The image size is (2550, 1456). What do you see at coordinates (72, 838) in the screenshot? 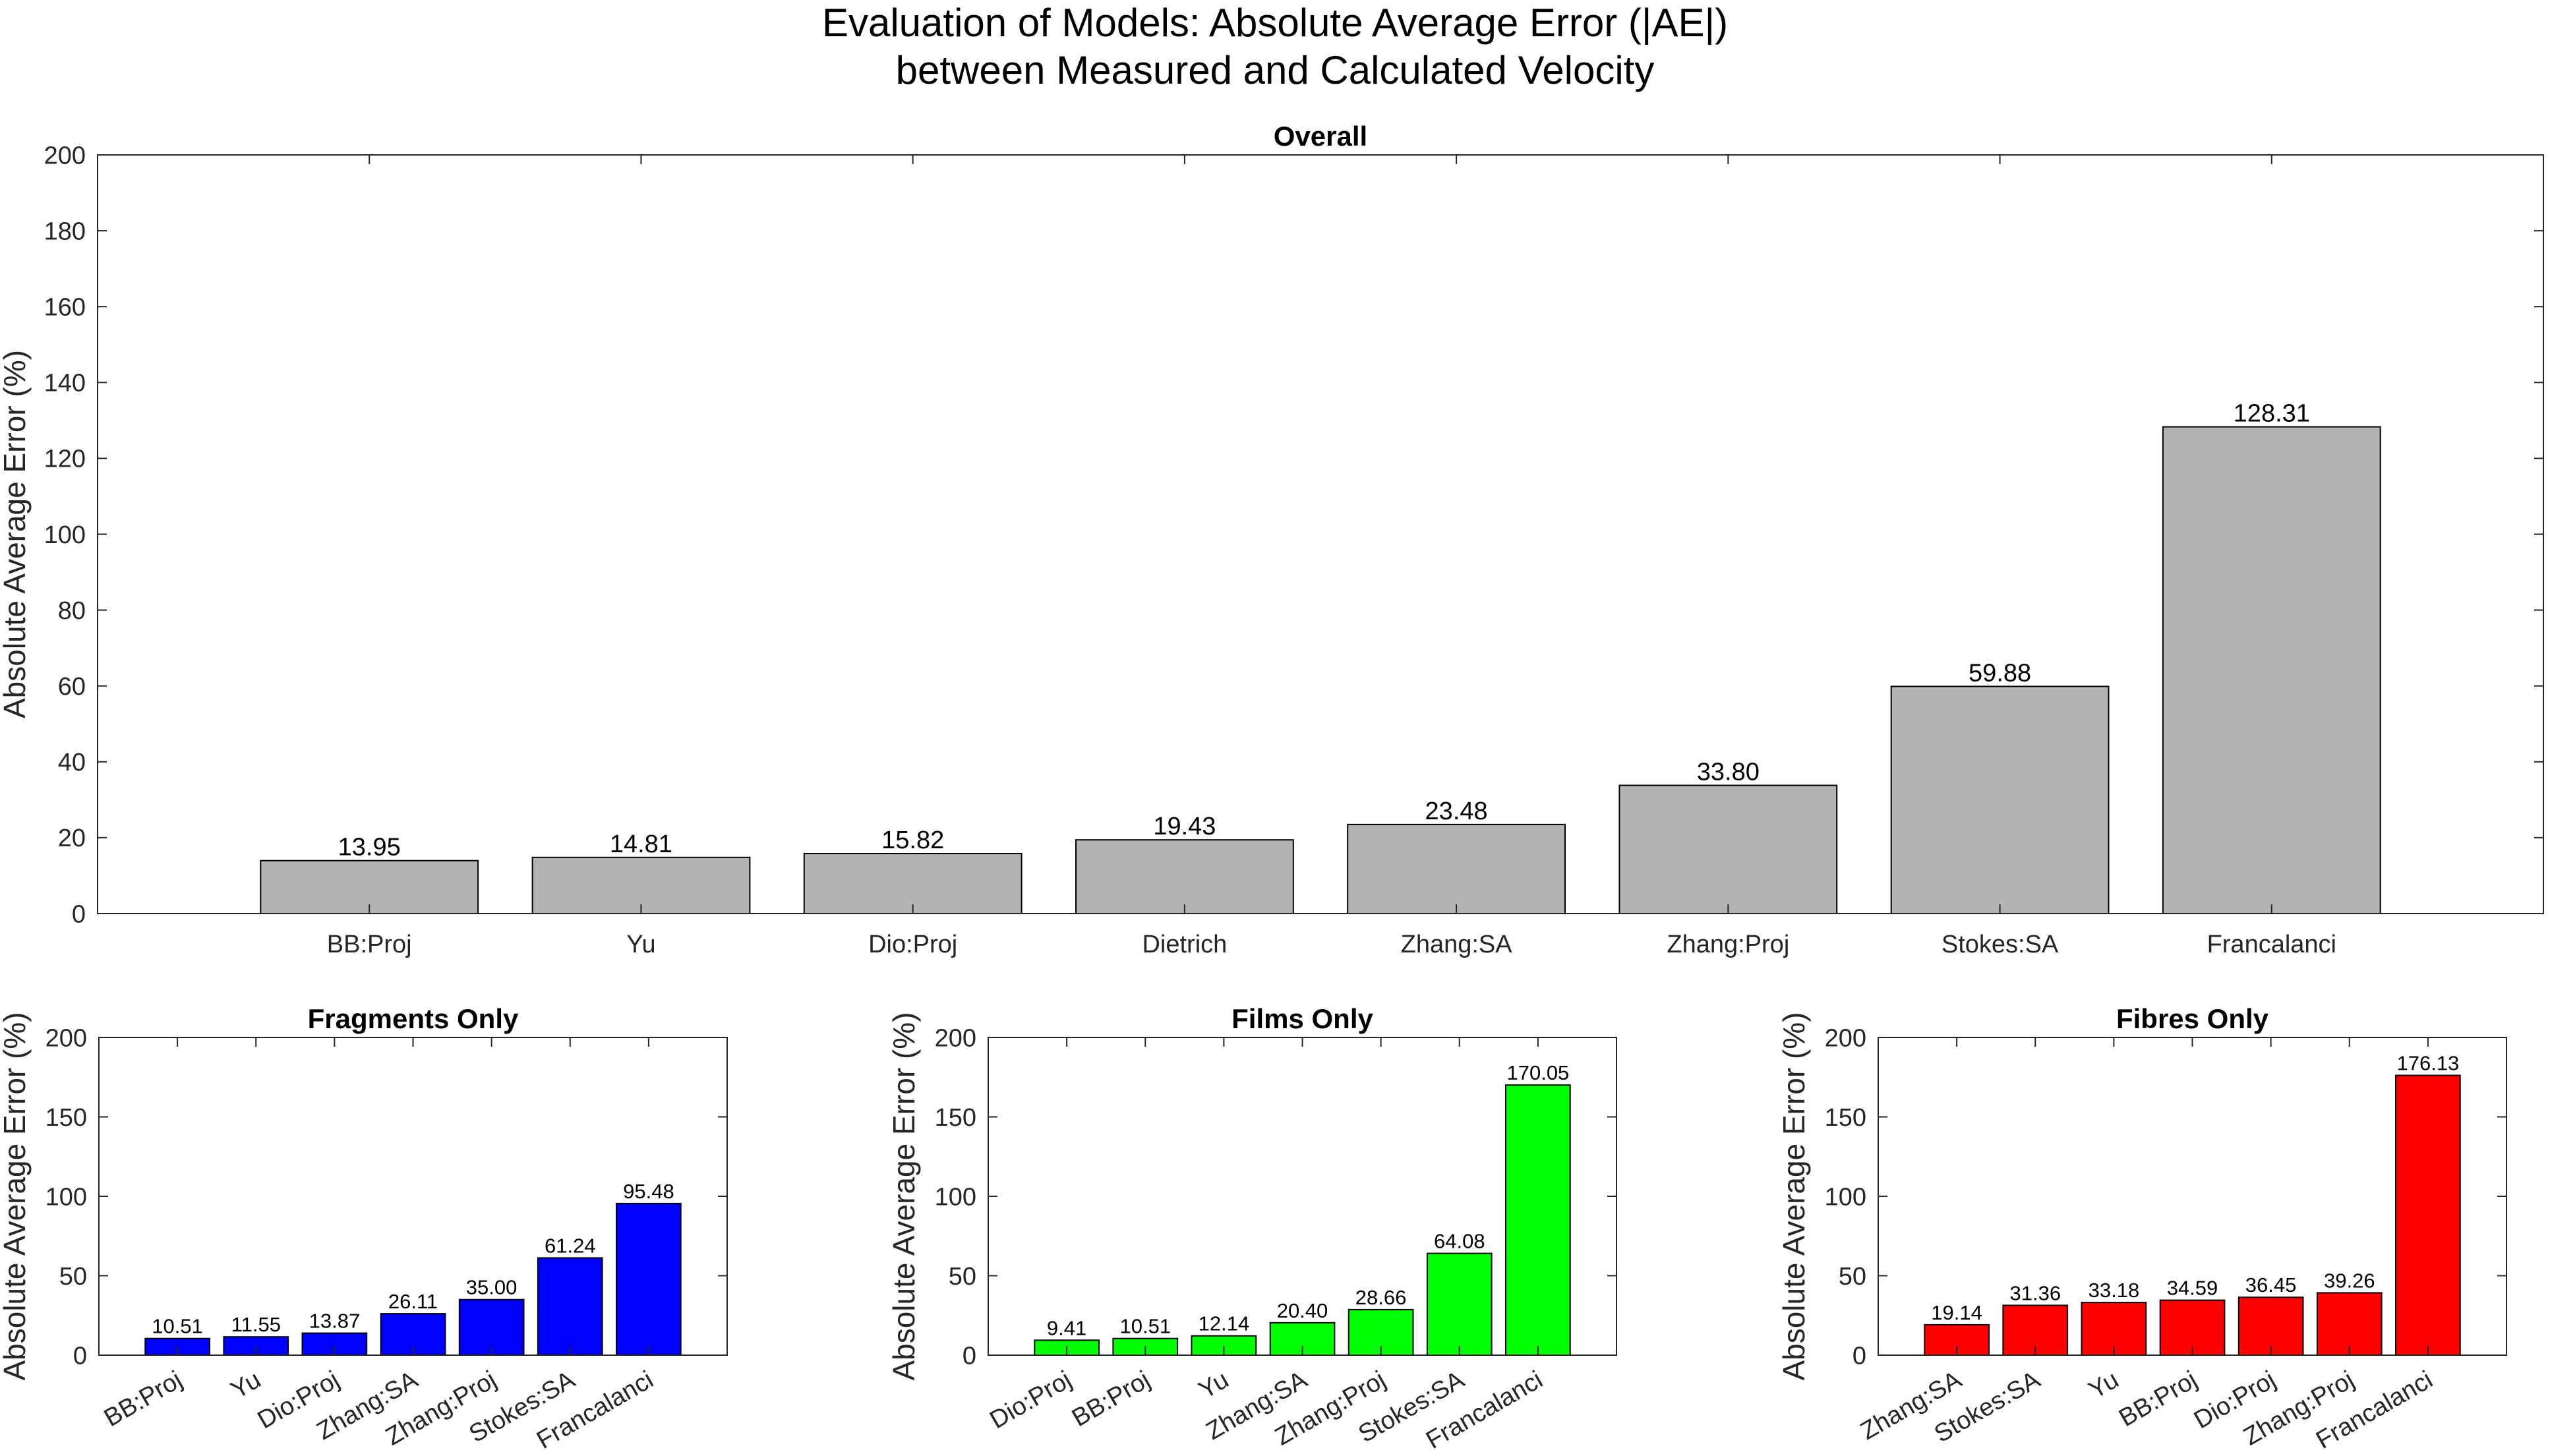
I see `y-tick-label: 20` at bounding box center [72, 838].